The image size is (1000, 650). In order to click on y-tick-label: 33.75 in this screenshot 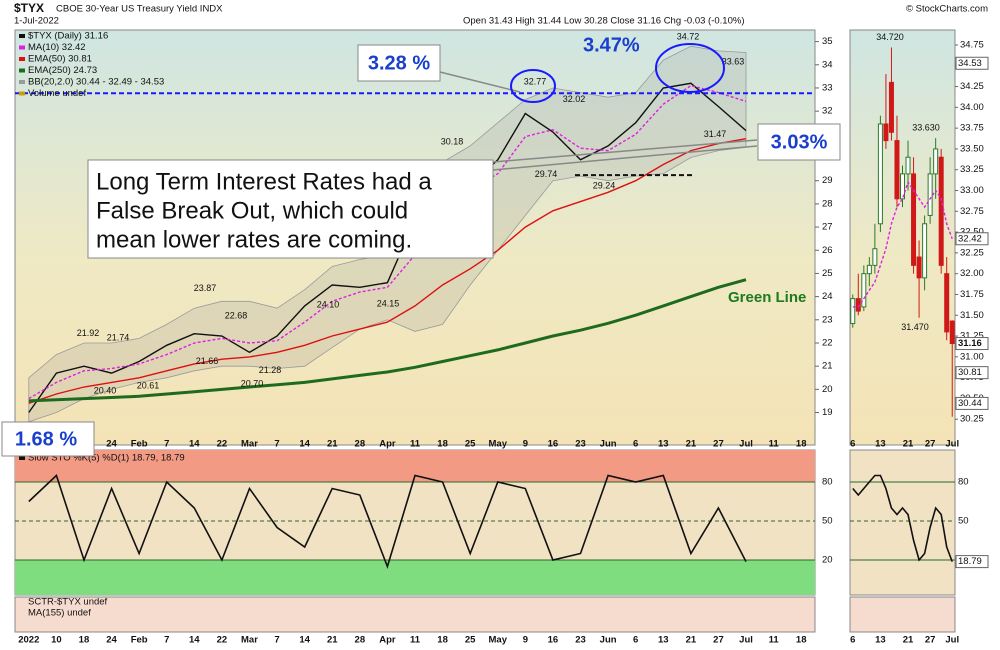, I will do `click(972, 128)`.